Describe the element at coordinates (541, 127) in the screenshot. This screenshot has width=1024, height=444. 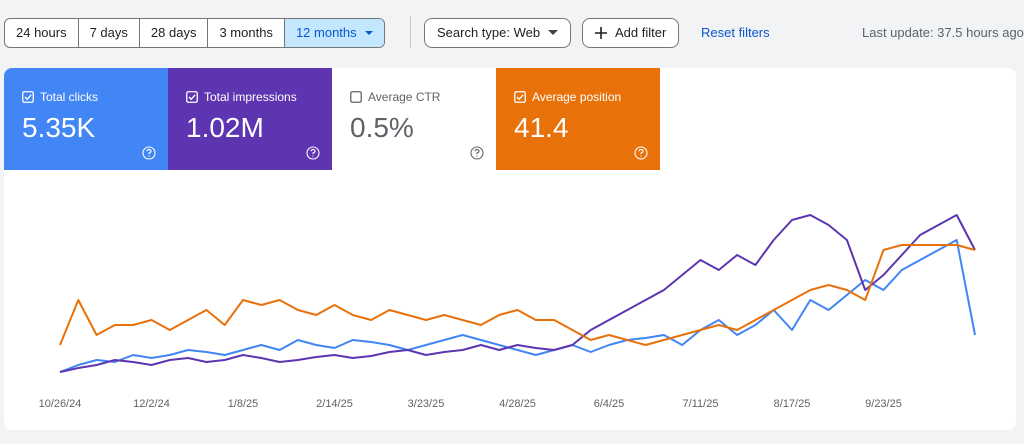
I see `metric-value: 41.4` at that location.